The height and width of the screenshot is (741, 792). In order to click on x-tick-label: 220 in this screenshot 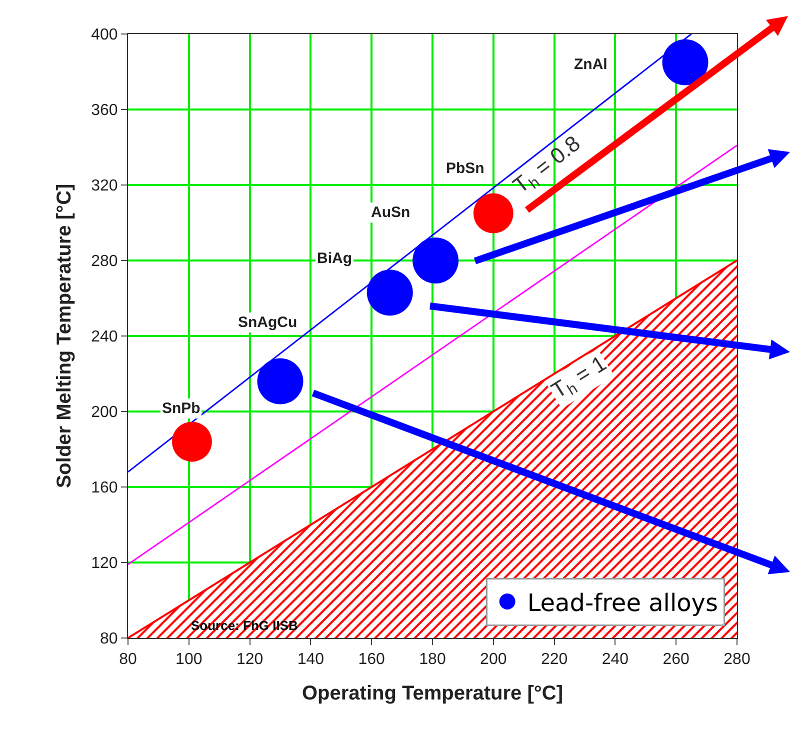, I will do `click(554, 659)`.